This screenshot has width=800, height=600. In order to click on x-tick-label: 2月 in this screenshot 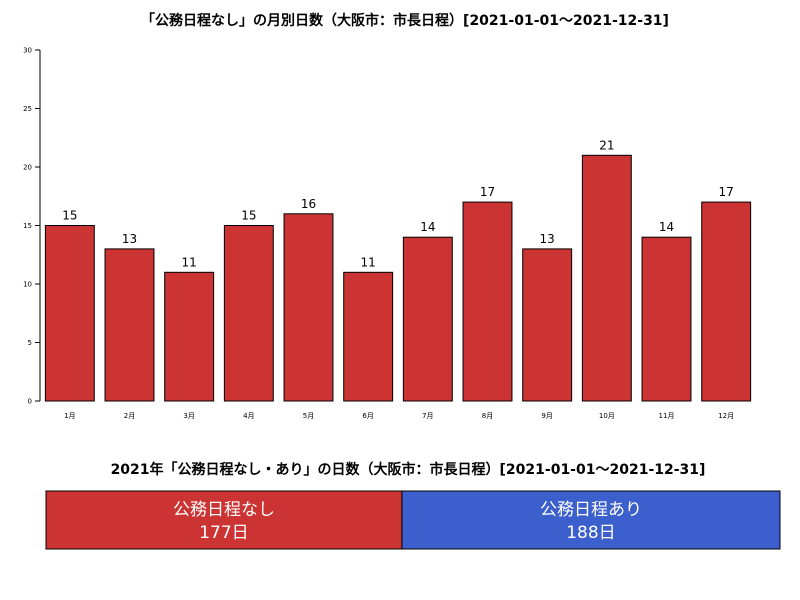, I will do `click(129, 416)`.